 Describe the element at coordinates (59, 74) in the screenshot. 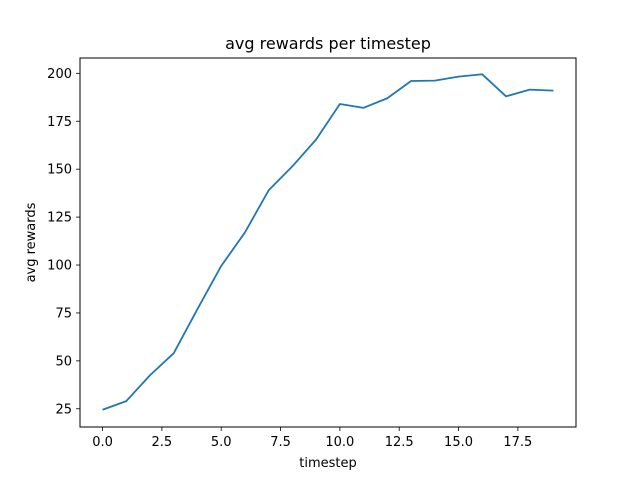

I see `y-tick-label: 200` at that location.